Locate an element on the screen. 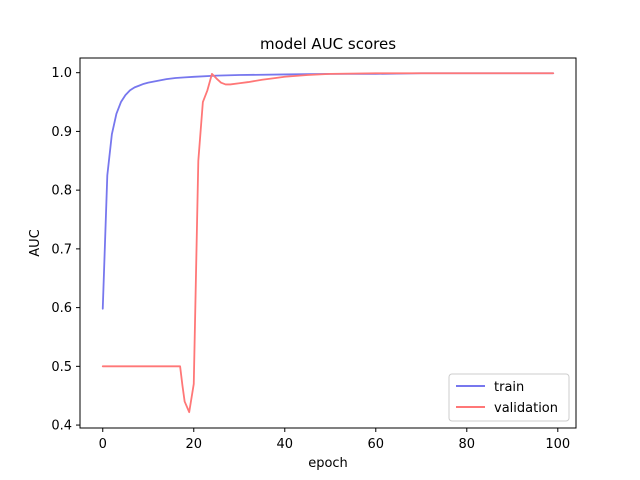  y-tick-label: 0.4 is located at coordinates (61, 426).